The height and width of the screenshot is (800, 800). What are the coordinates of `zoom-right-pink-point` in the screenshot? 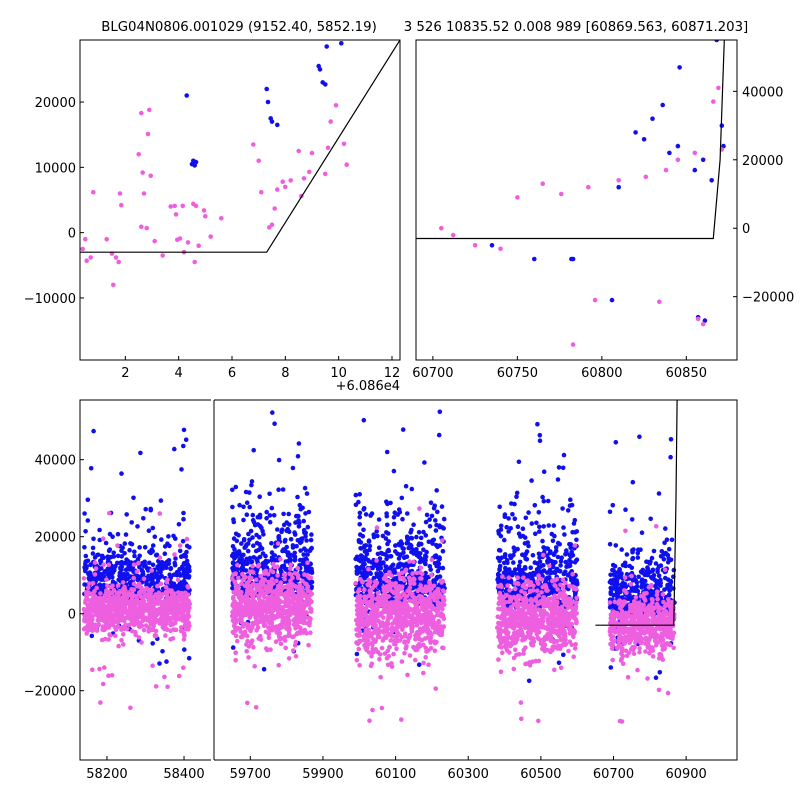 It's located at (500, 249).